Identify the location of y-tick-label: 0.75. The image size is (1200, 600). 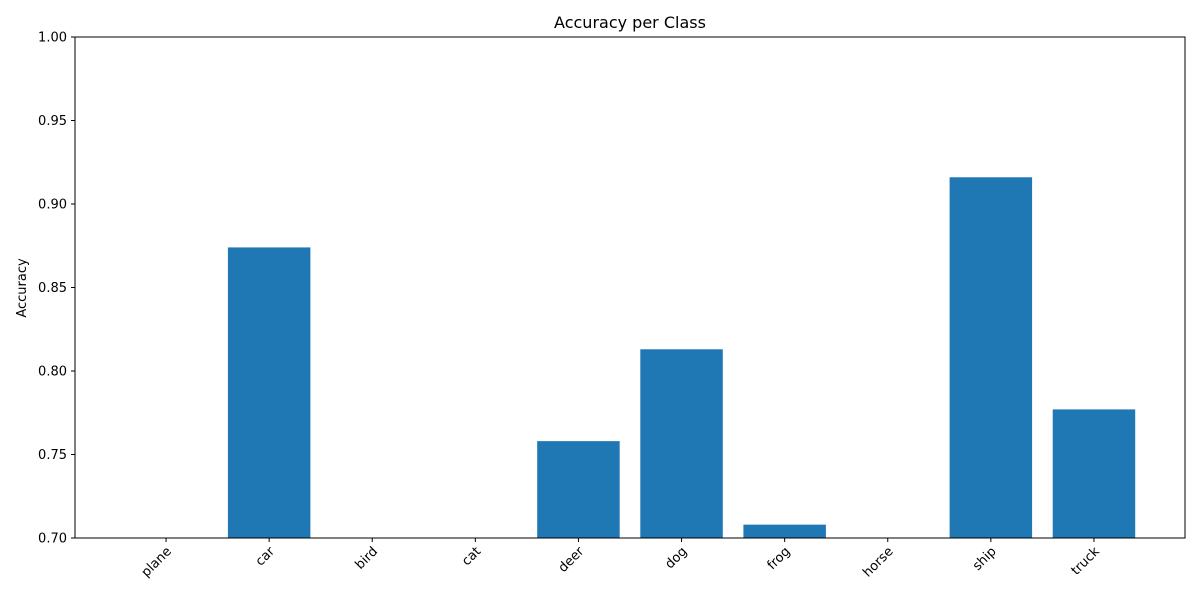
(52, 455).